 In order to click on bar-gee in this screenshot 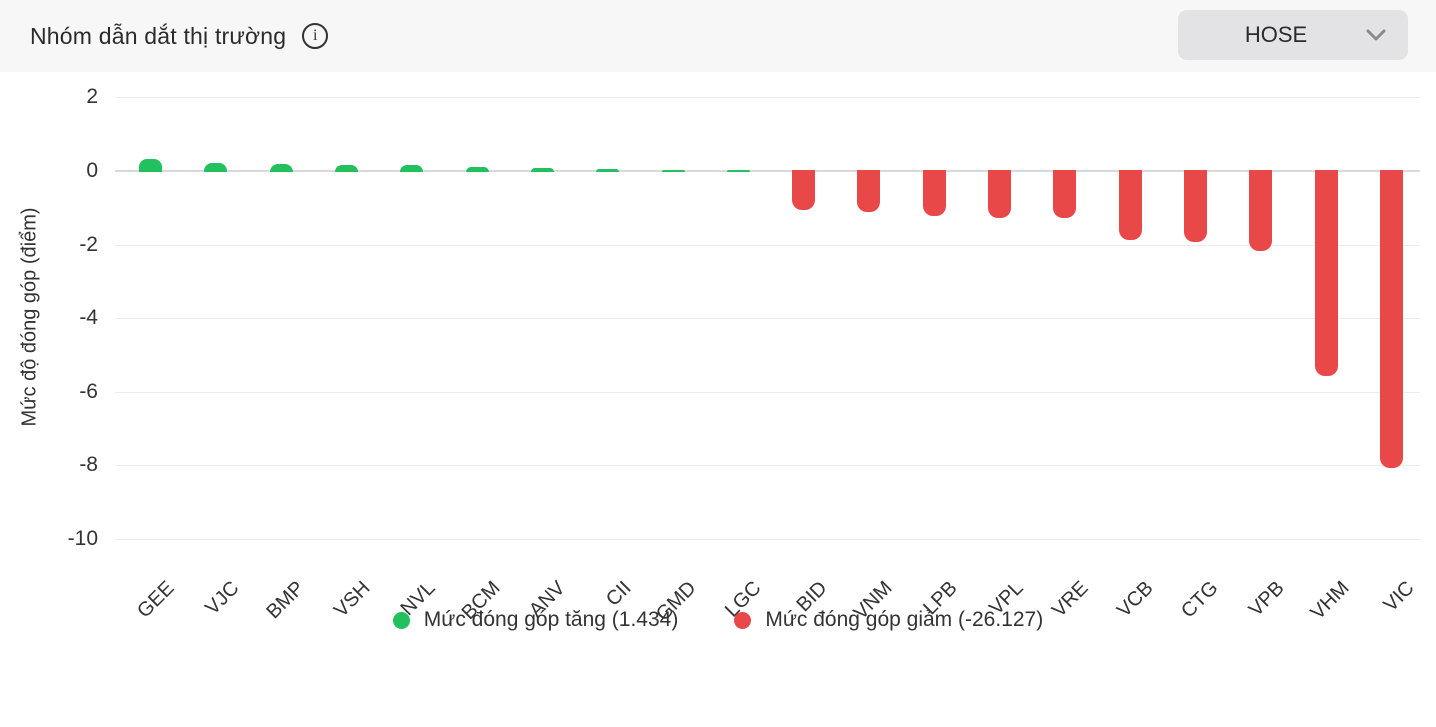, I will do `click(151, 165)`.